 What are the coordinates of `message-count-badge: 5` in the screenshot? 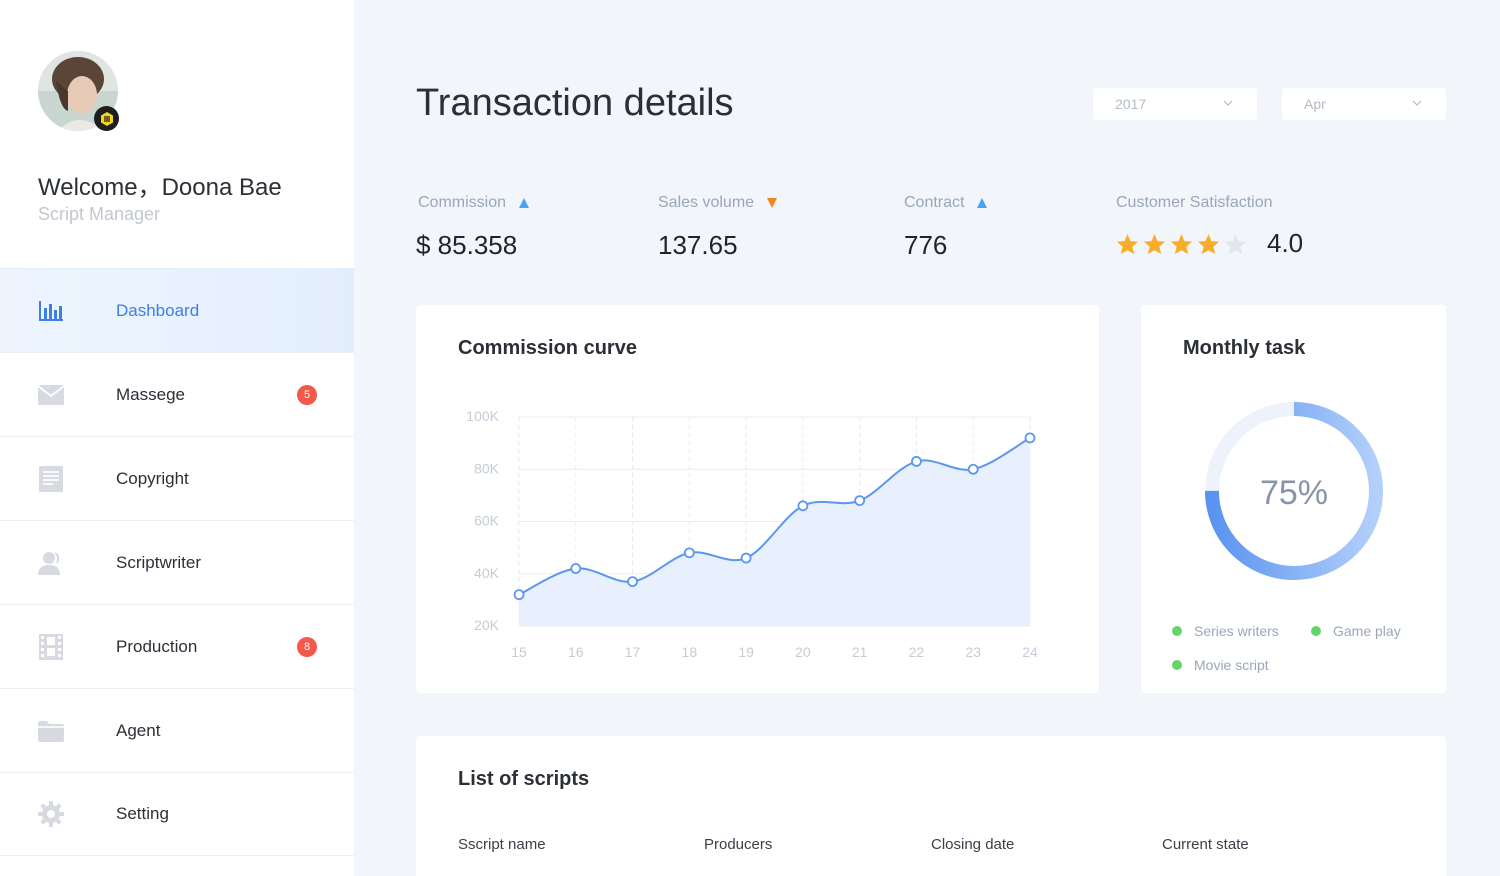 It's located at (307, 394).